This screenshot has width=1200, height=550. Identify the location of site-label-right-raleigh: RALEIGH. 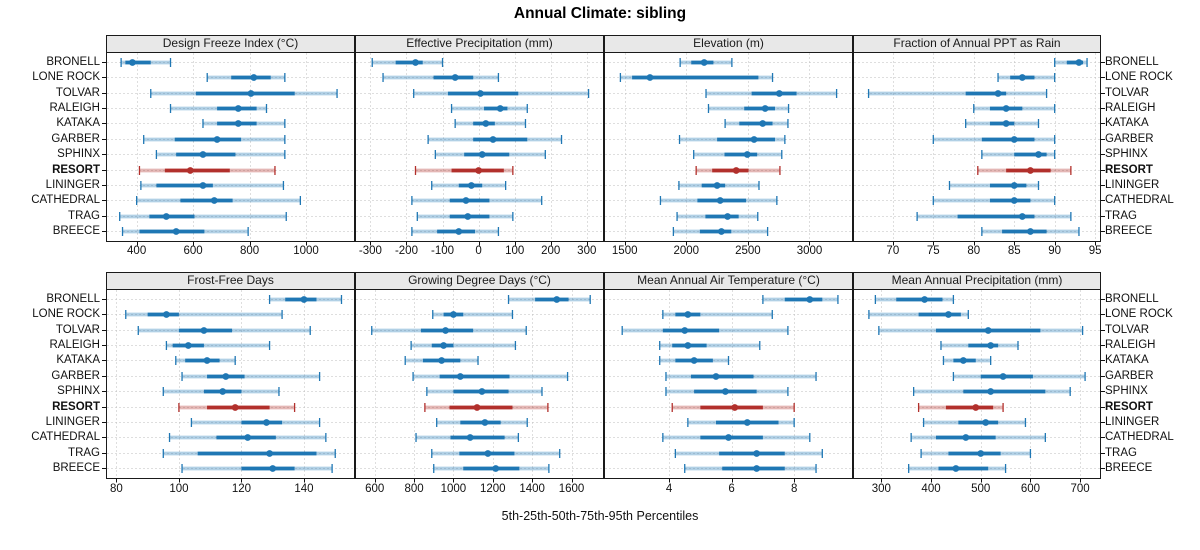
(1130, 345).